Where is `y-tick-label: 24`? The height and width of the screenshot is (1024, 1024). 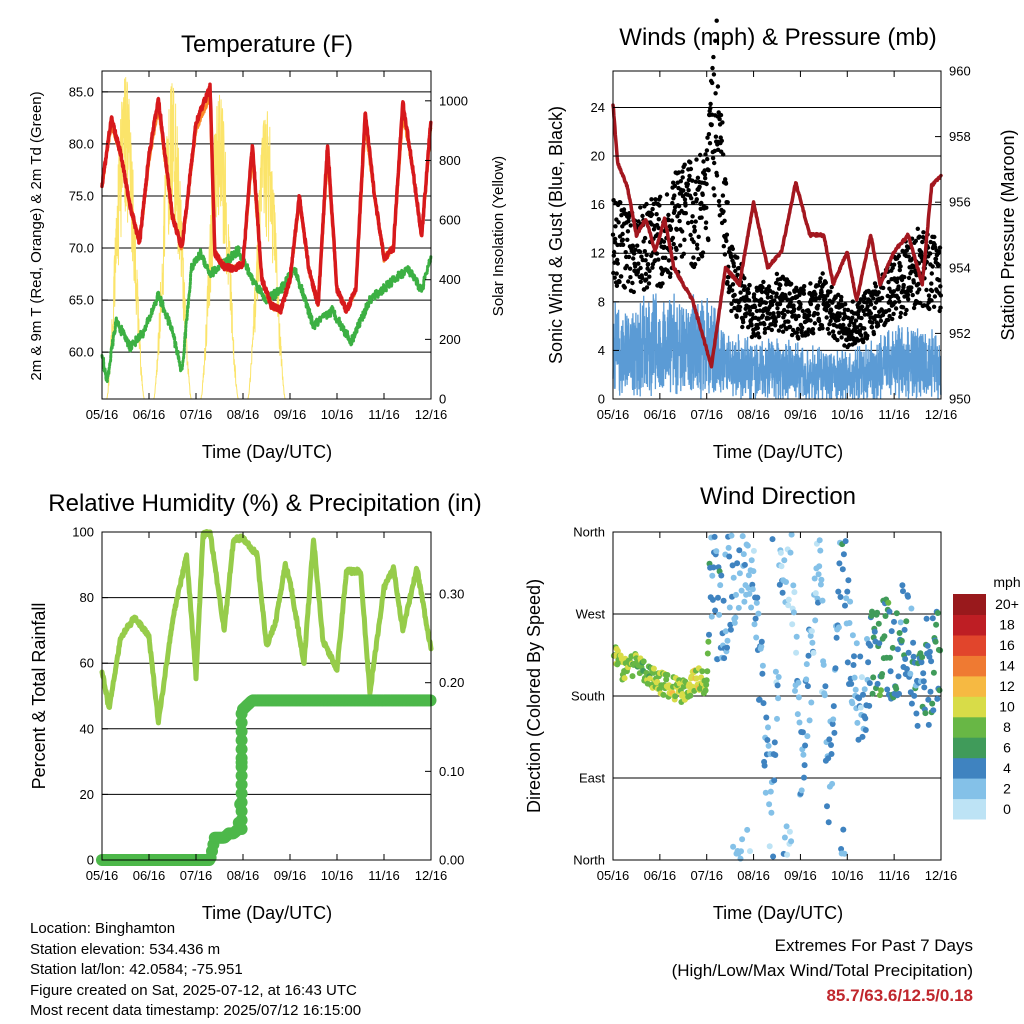
y-tick-label: 24 is located at coordinates (598, 107).